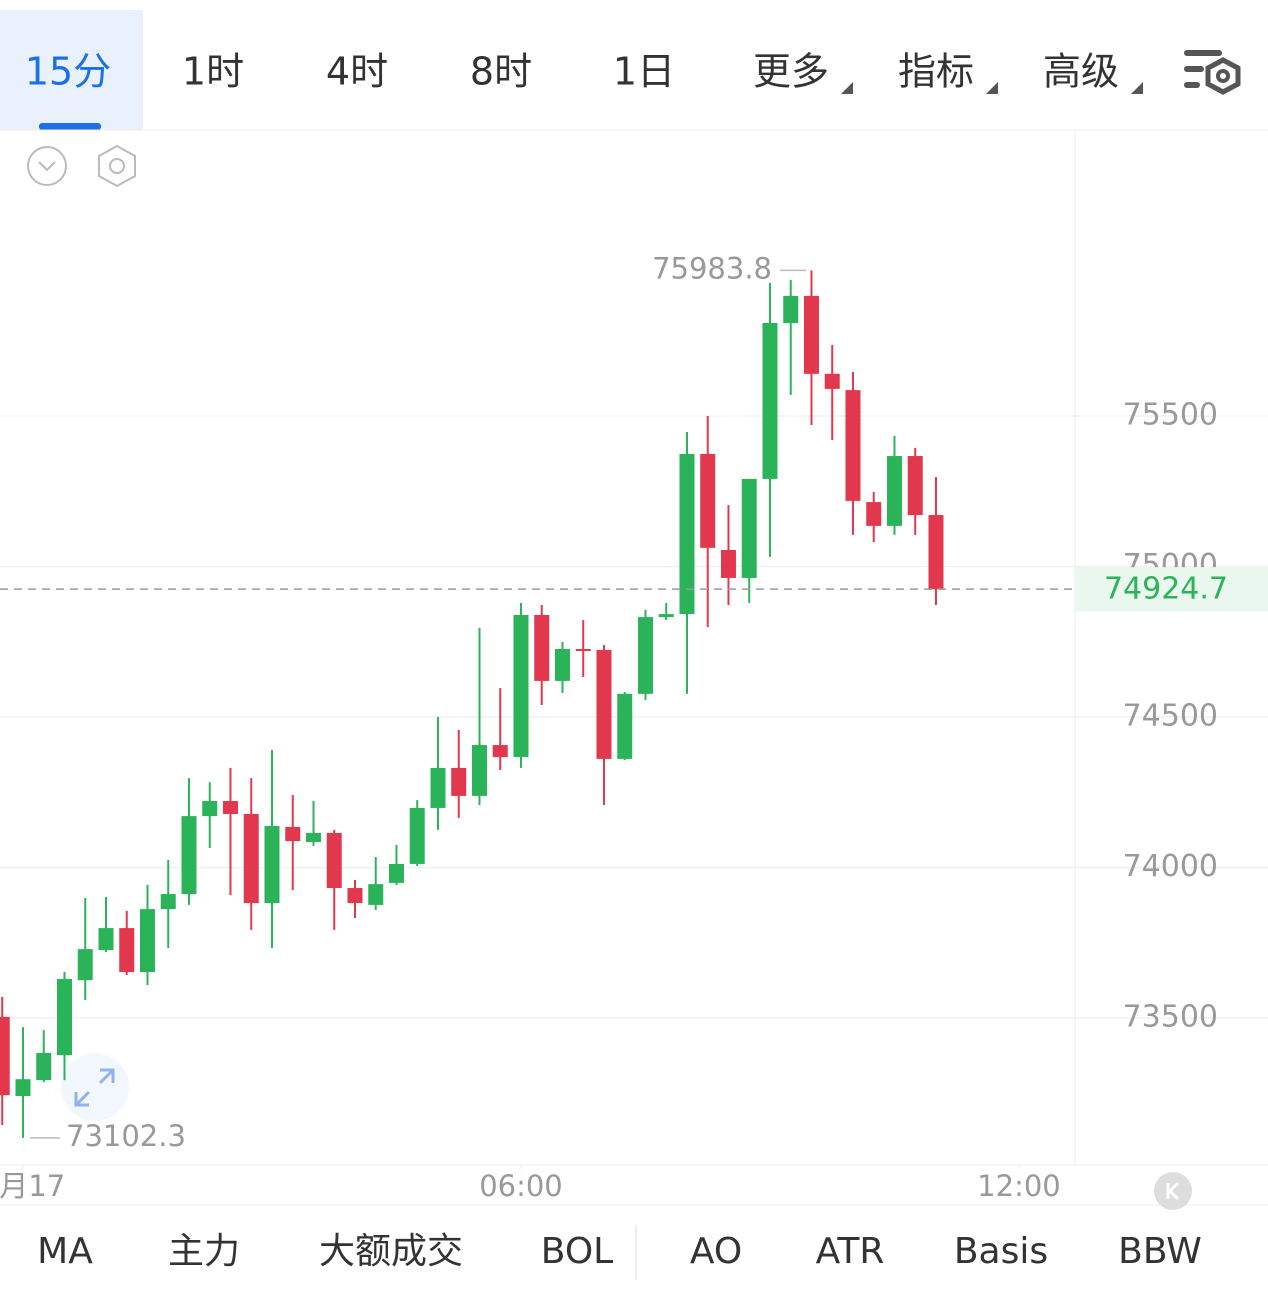  I want to click on indicator-tab: BOL, so click(577, 1251).